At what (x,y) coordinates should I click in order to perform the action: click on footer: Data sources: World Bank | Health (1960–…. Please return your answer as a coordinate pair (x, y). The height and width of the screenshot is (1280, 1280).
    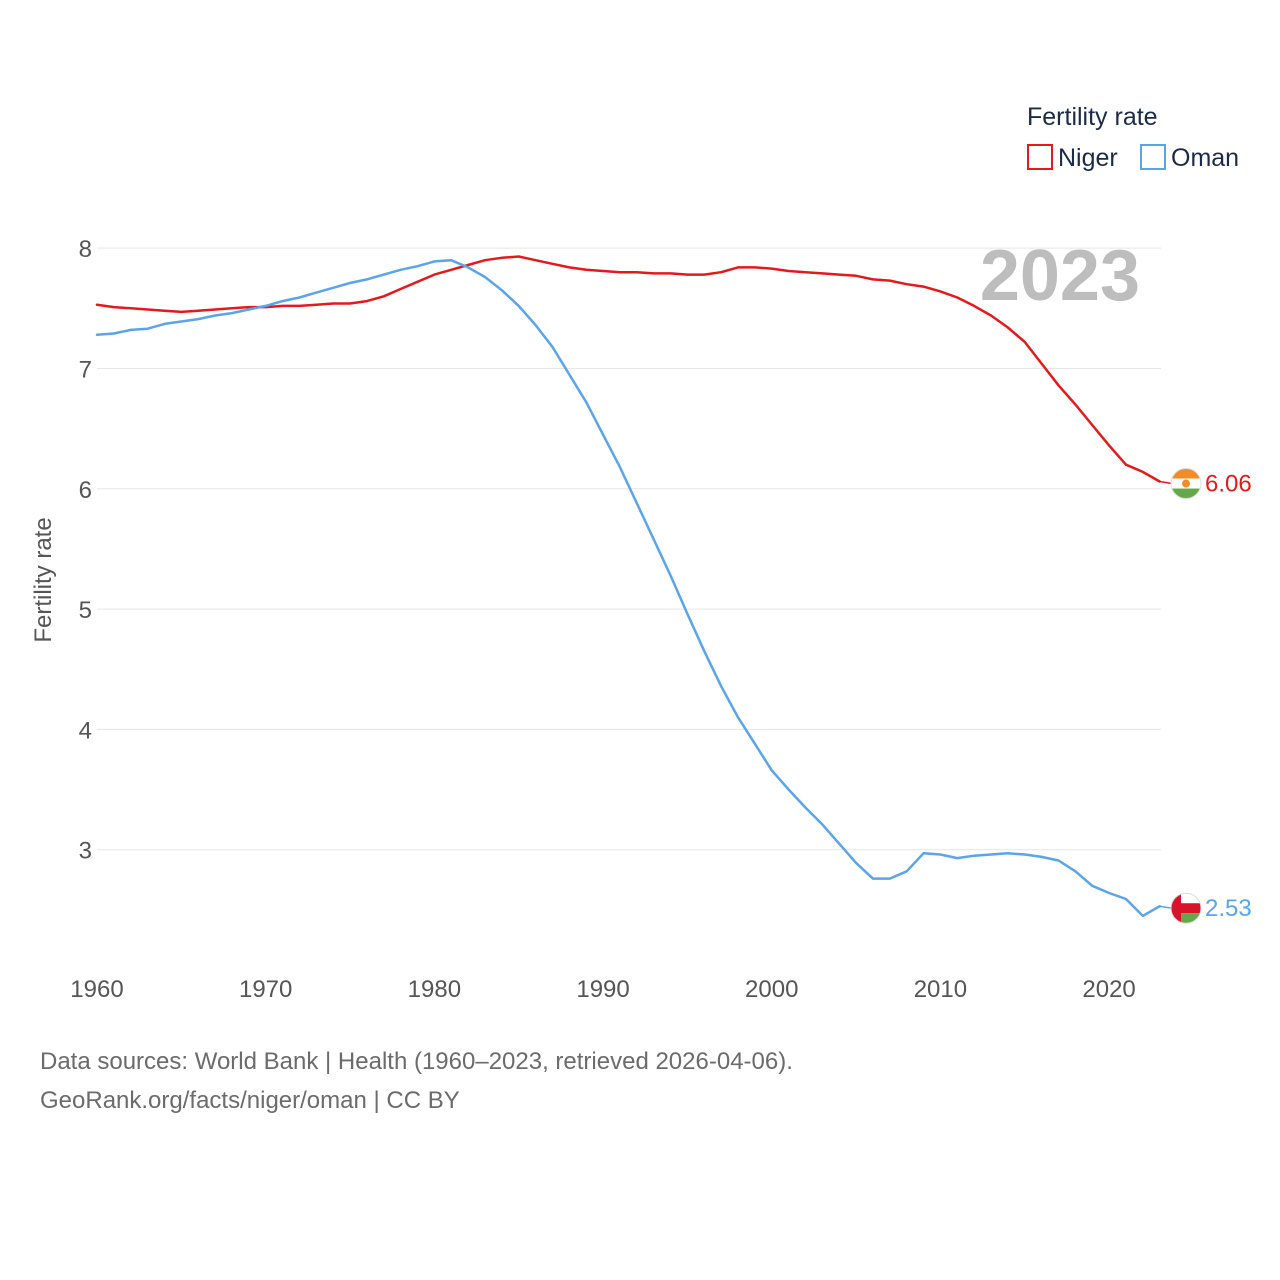
    Looking at the image, I should click on (416, 1081).